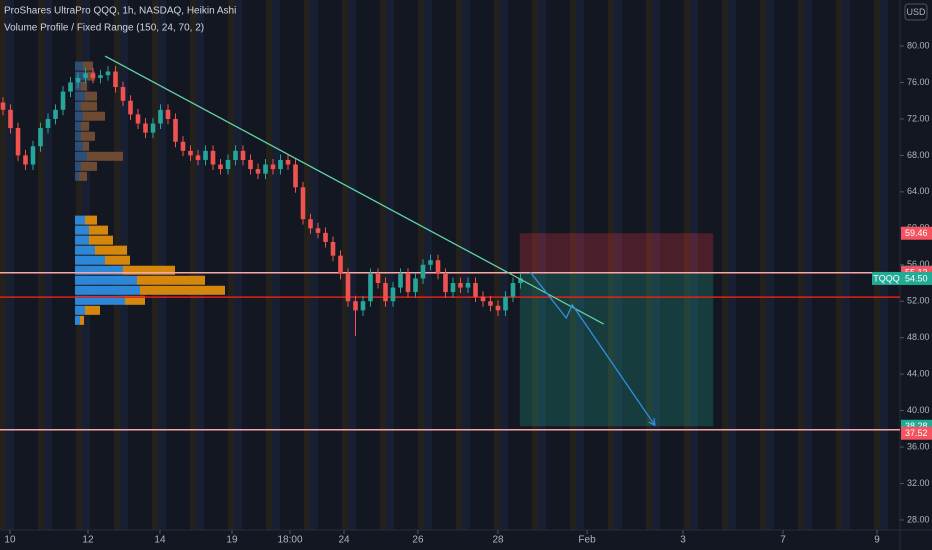 This screenshot has height=550, width=932. What do you see at coordinates (918, 410) in the screenshot?
I see `y-tick-label: 40.00` at bounding box center [918, 410].